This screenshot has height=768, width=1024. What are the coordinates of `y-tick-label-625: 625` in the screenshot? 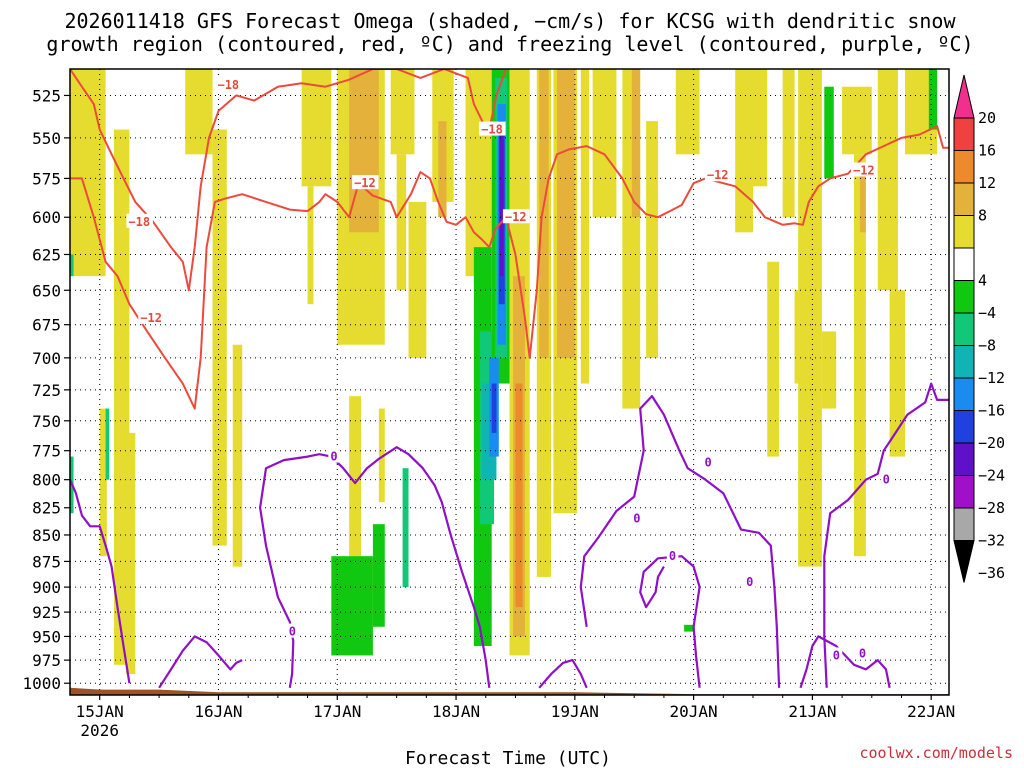 It's located at (46, 254).